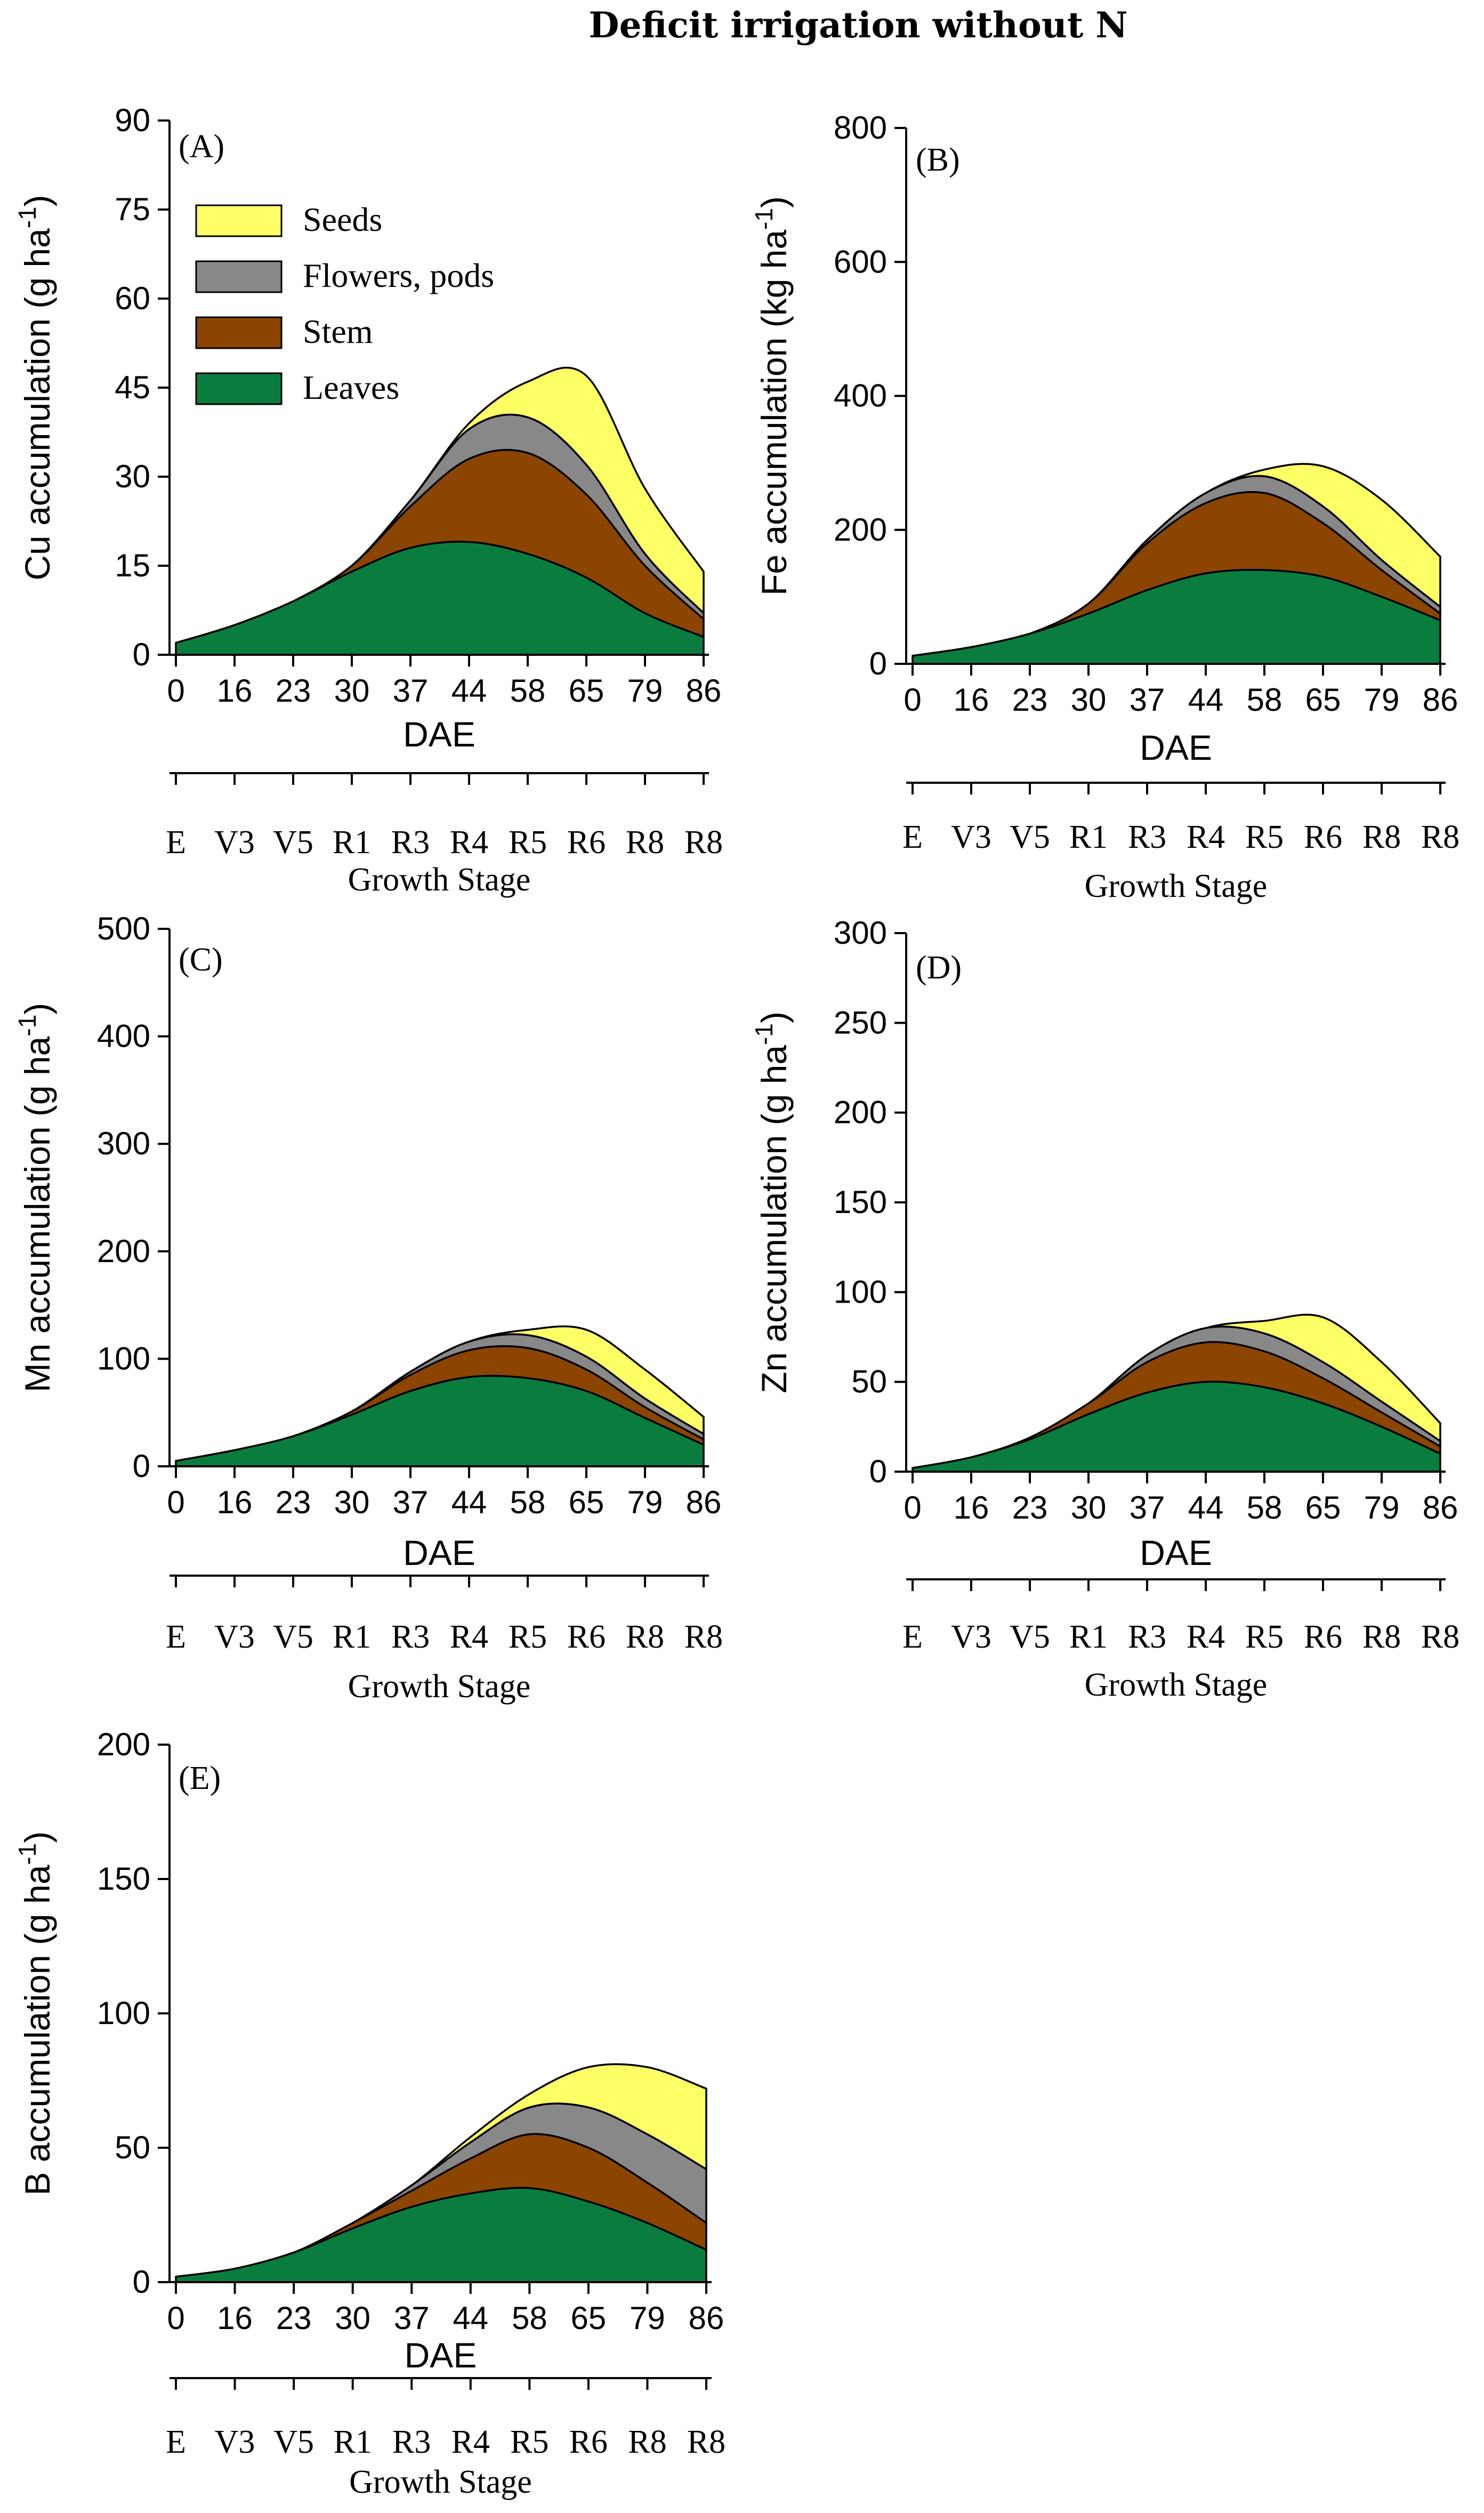 Image resolution: width=1484 pixels, height=2513 pixels. Describe the element at coordinates (288, 219) in the screenshot. I see `legend-item: Seeds` at that location.